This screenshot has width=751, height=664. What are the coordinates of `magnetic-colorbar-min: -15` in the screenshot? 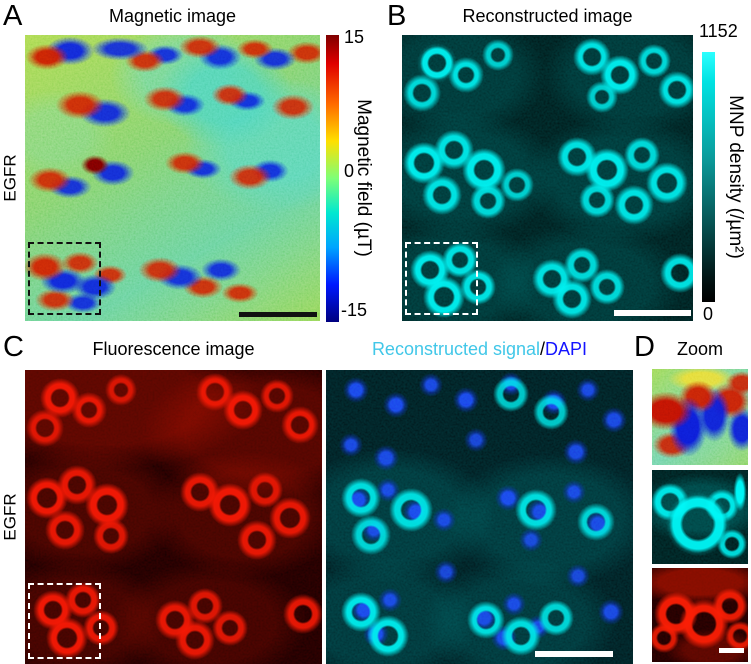 It's located at (354, 310).